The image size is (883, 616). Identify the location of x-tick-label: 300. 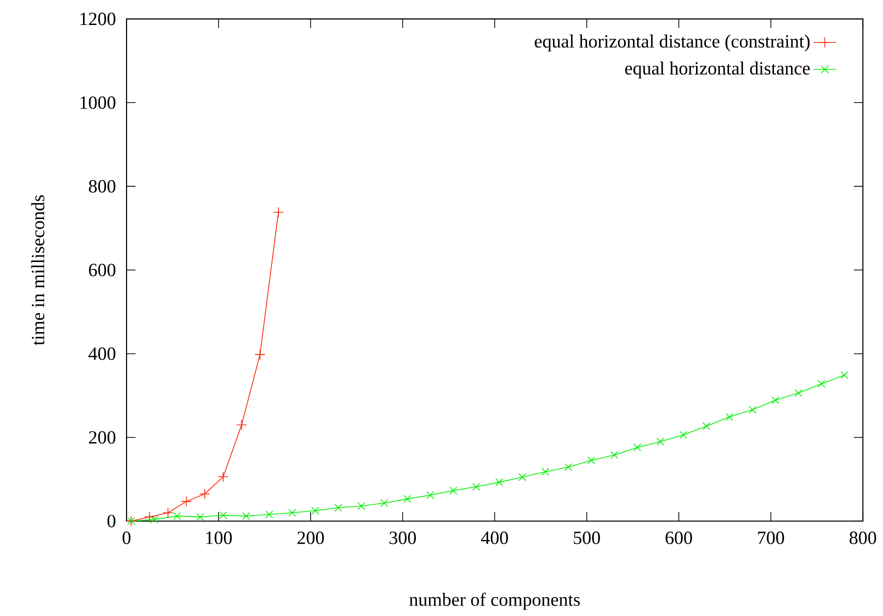
(403, 538).